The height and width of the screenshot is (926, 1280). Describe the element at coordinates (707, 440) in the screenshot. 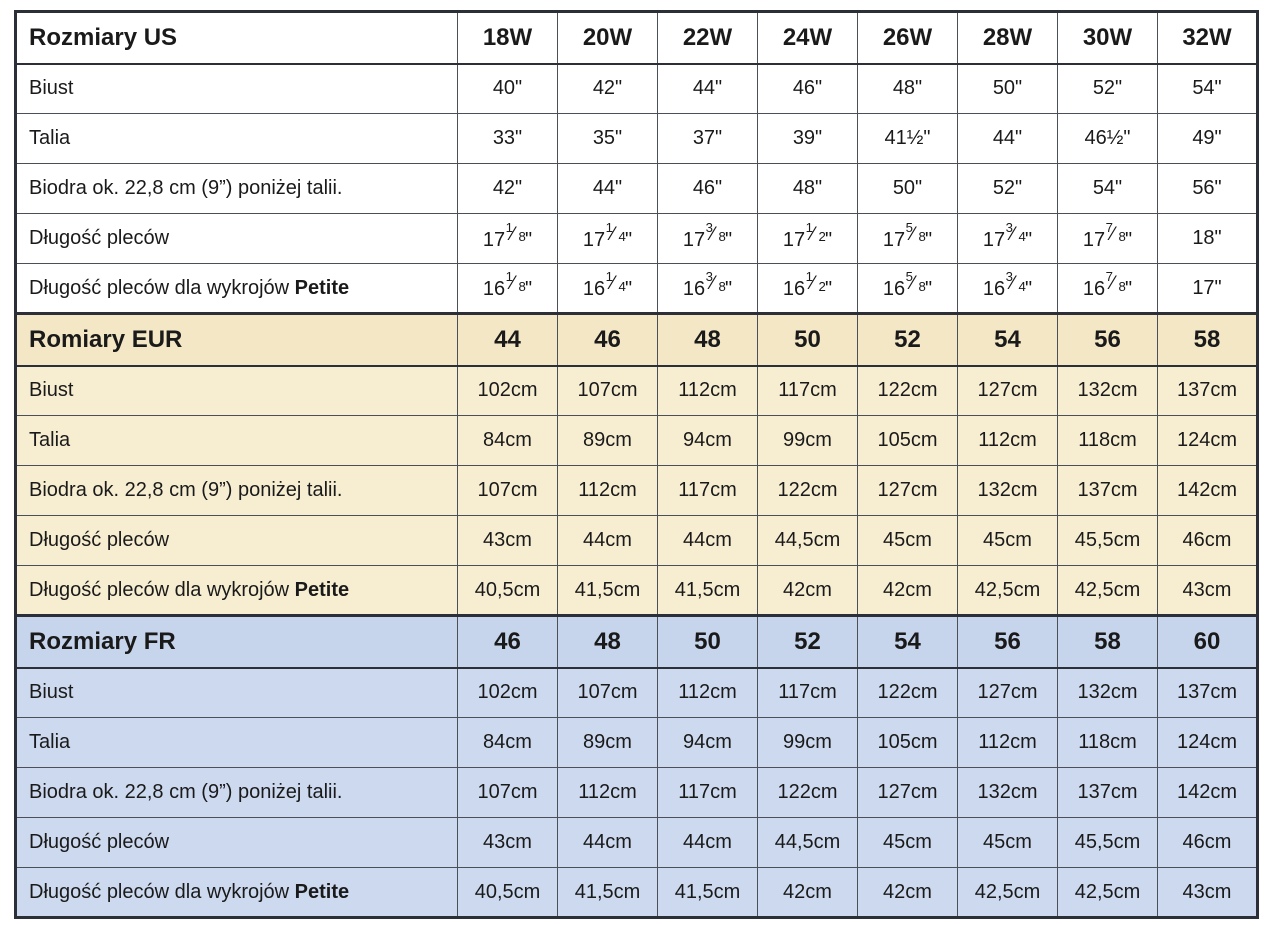

I see `cell-eur-1-2: 94cm` at that location.